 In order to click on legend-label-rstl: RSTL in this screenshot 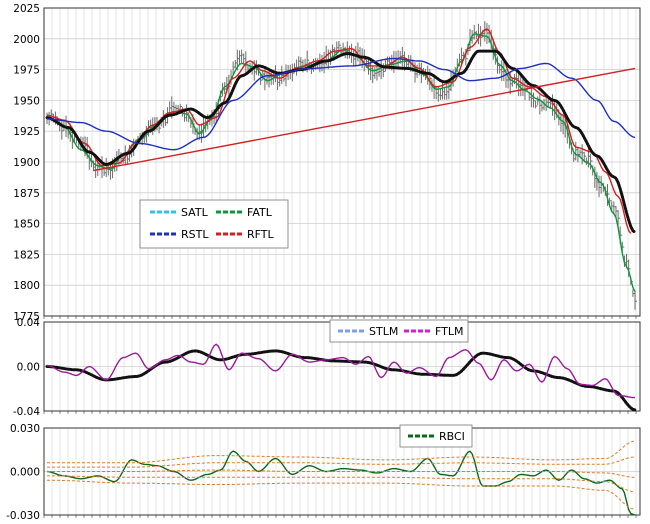, I will do `click(195, 234)`.